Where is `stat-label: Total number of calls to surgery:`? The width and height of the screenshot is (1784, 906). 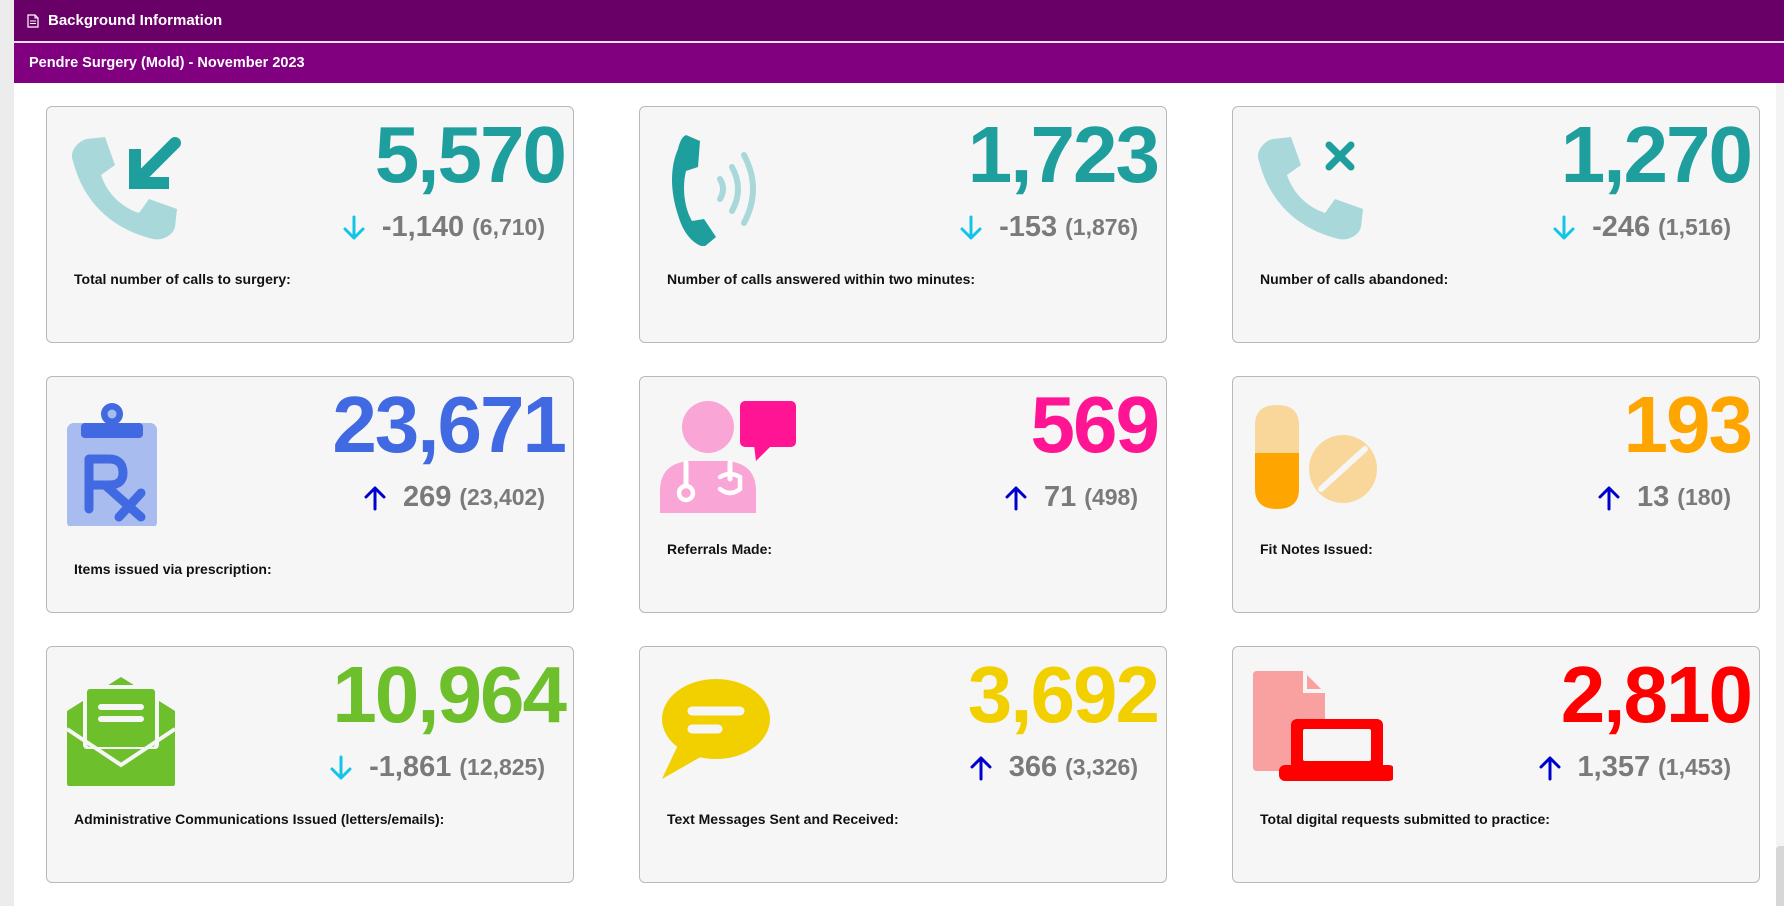
stat-label: Total number of calls to surgery: is located at coordinates (182, 279).